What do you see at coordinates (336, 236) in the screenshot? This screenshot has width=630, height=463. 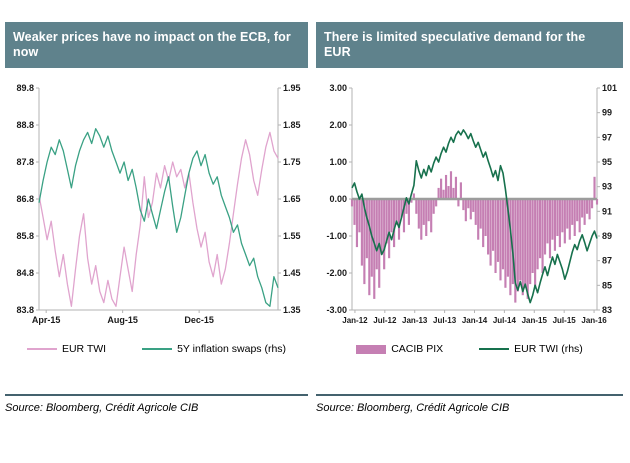 I see `left-axis-tick: -1.00` at bounding box center [336, 236].